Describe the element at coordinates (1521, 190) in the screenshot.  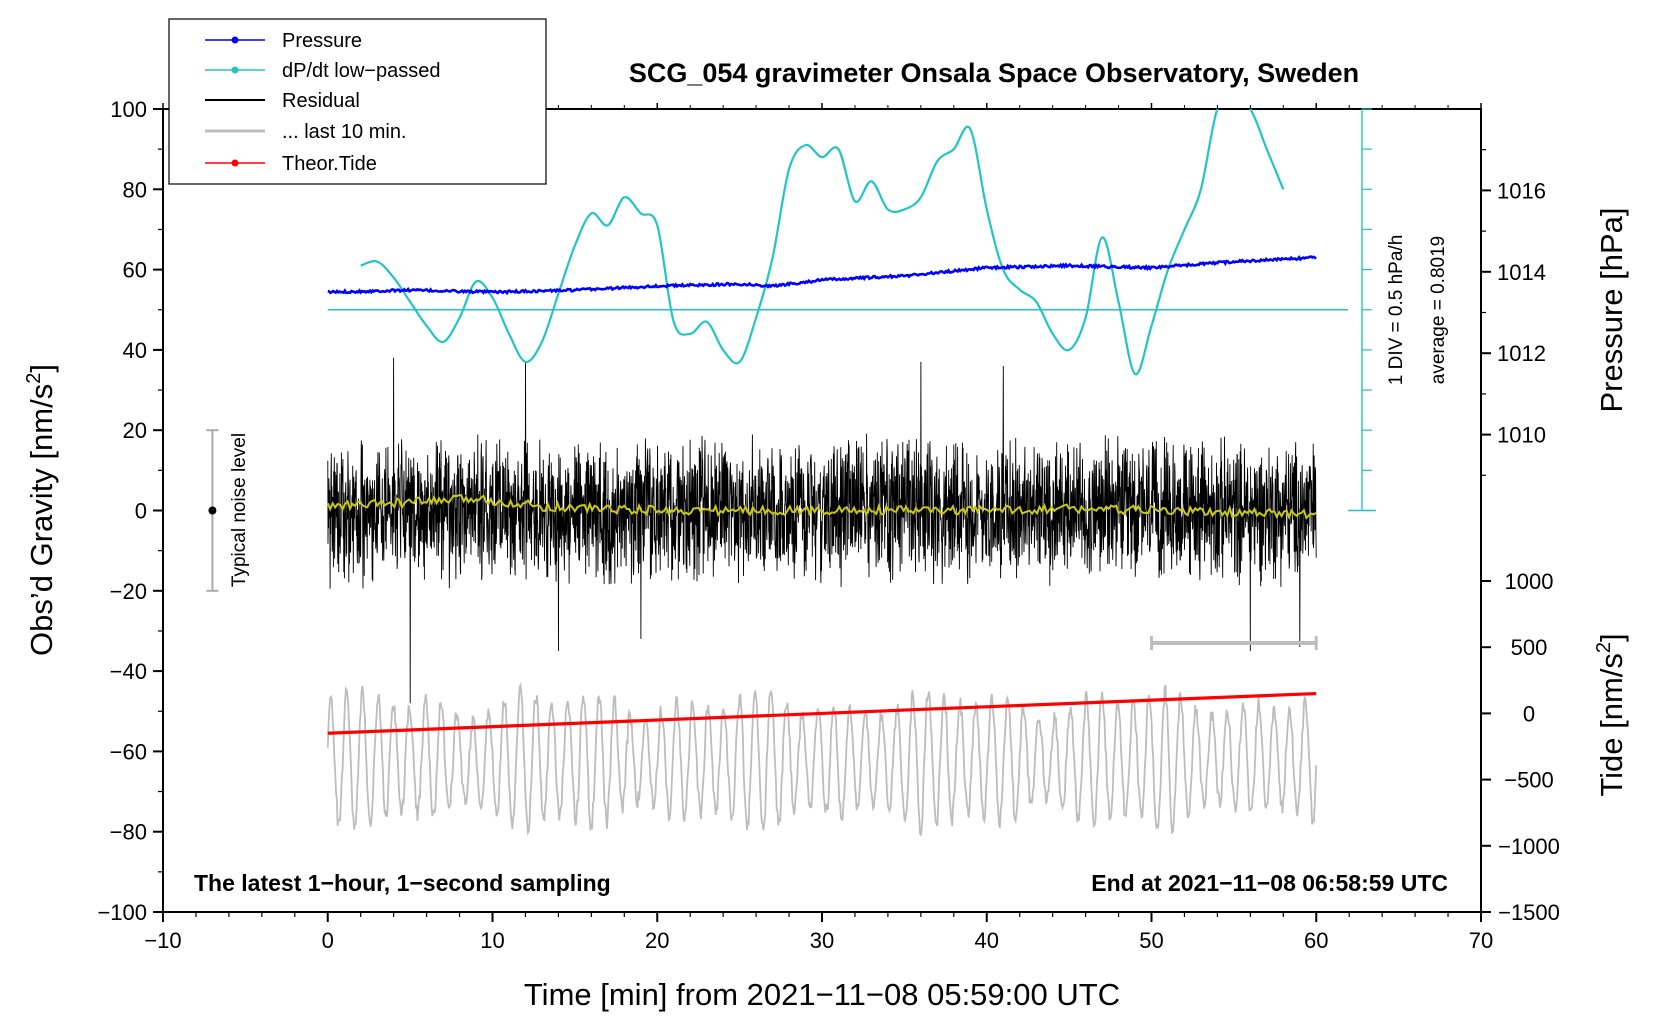
I see `pressure-tick-label-3: 1016` at that location.